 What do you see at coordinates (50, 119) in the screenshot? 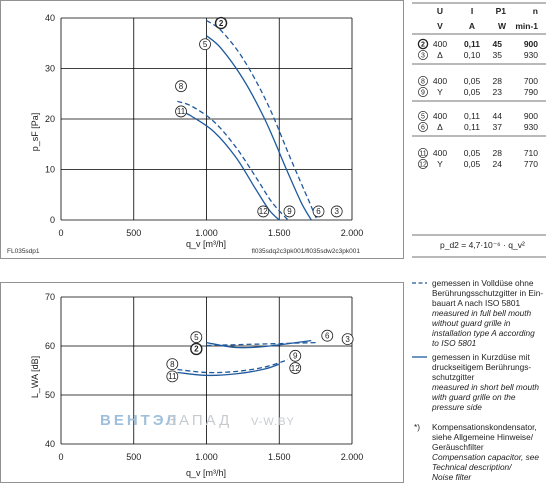
I see `y-tick-label: 20` at bounding box center [50, 119].